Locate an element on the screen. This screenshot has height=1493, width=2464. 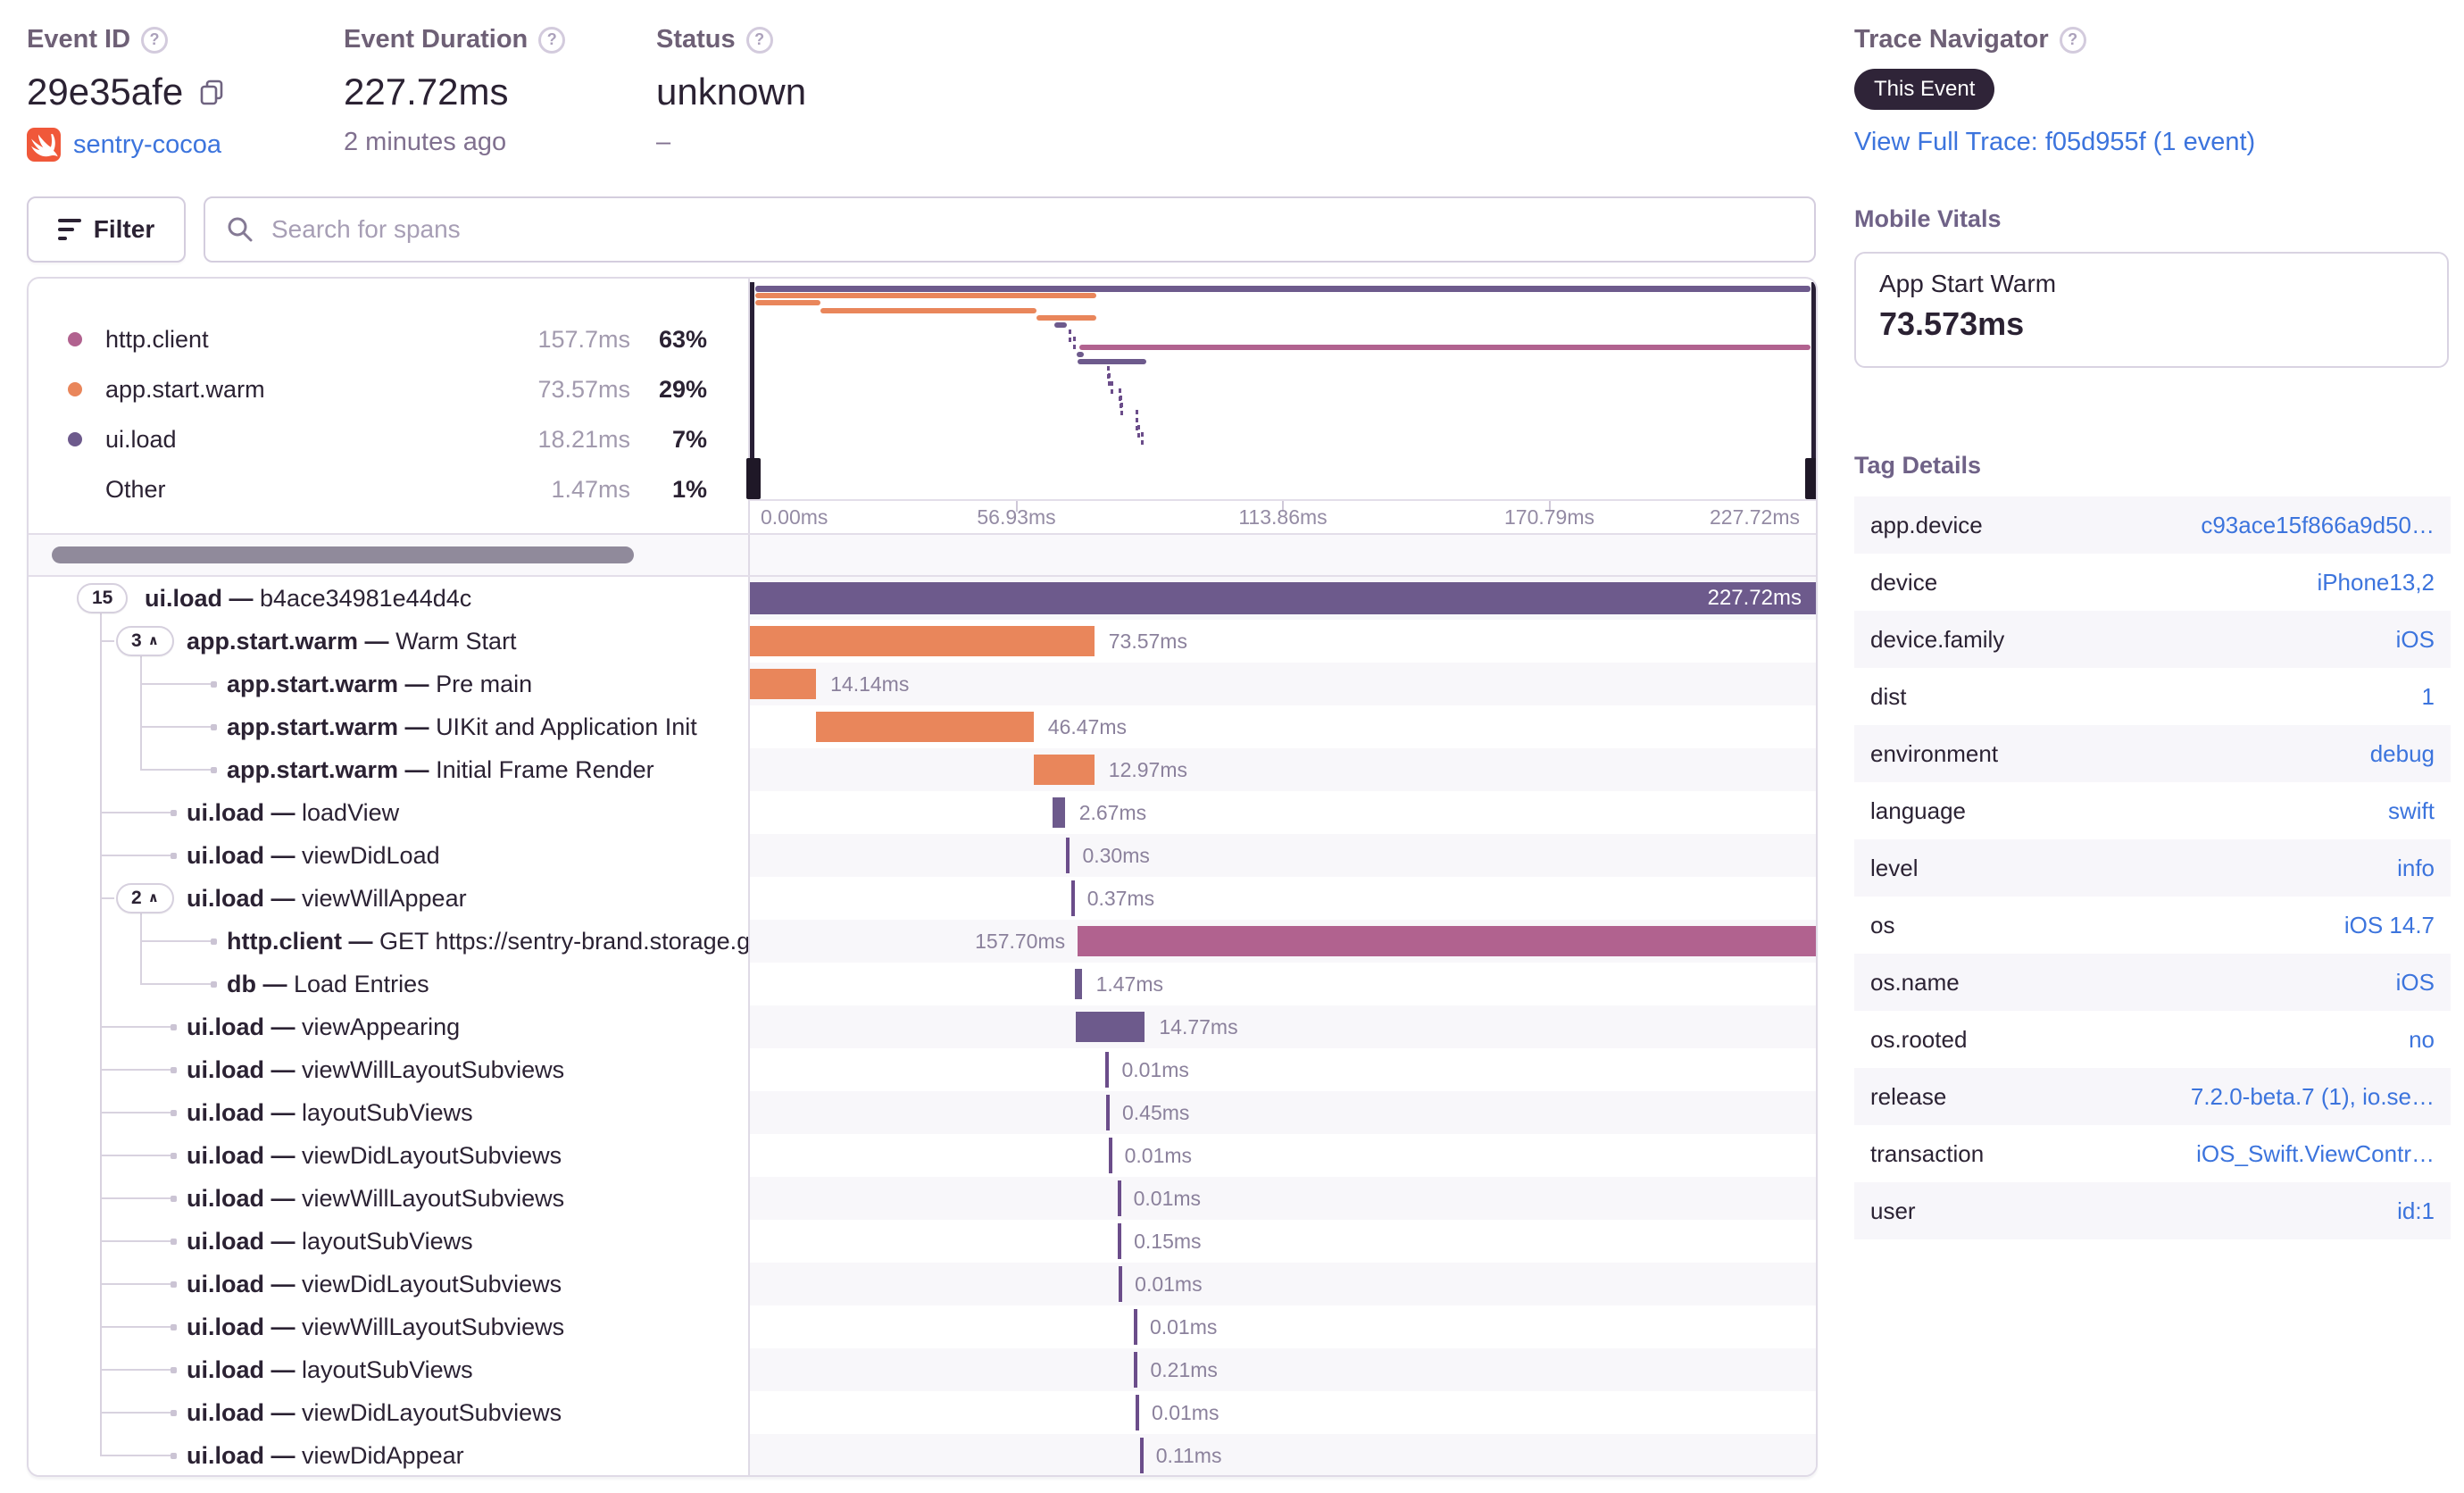
tag-value-link: iOS 14.7 is located at coordinates (2389, 924).